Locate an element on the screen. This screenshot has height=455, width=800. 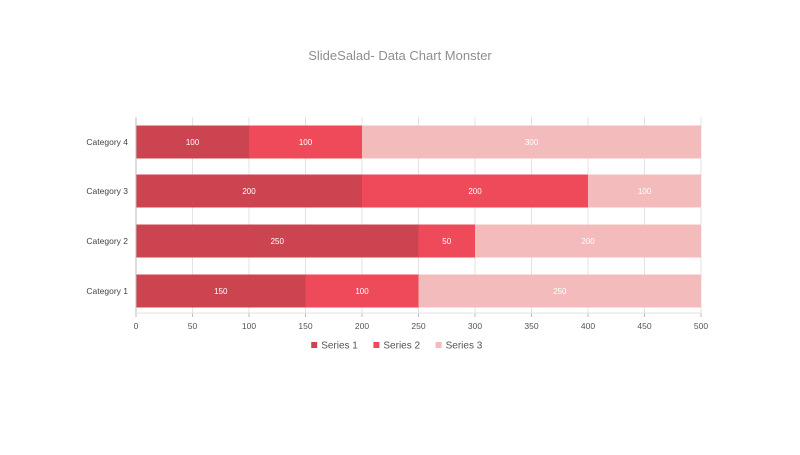
data-label-3-3: 100 is located at coordinates (645, 191).